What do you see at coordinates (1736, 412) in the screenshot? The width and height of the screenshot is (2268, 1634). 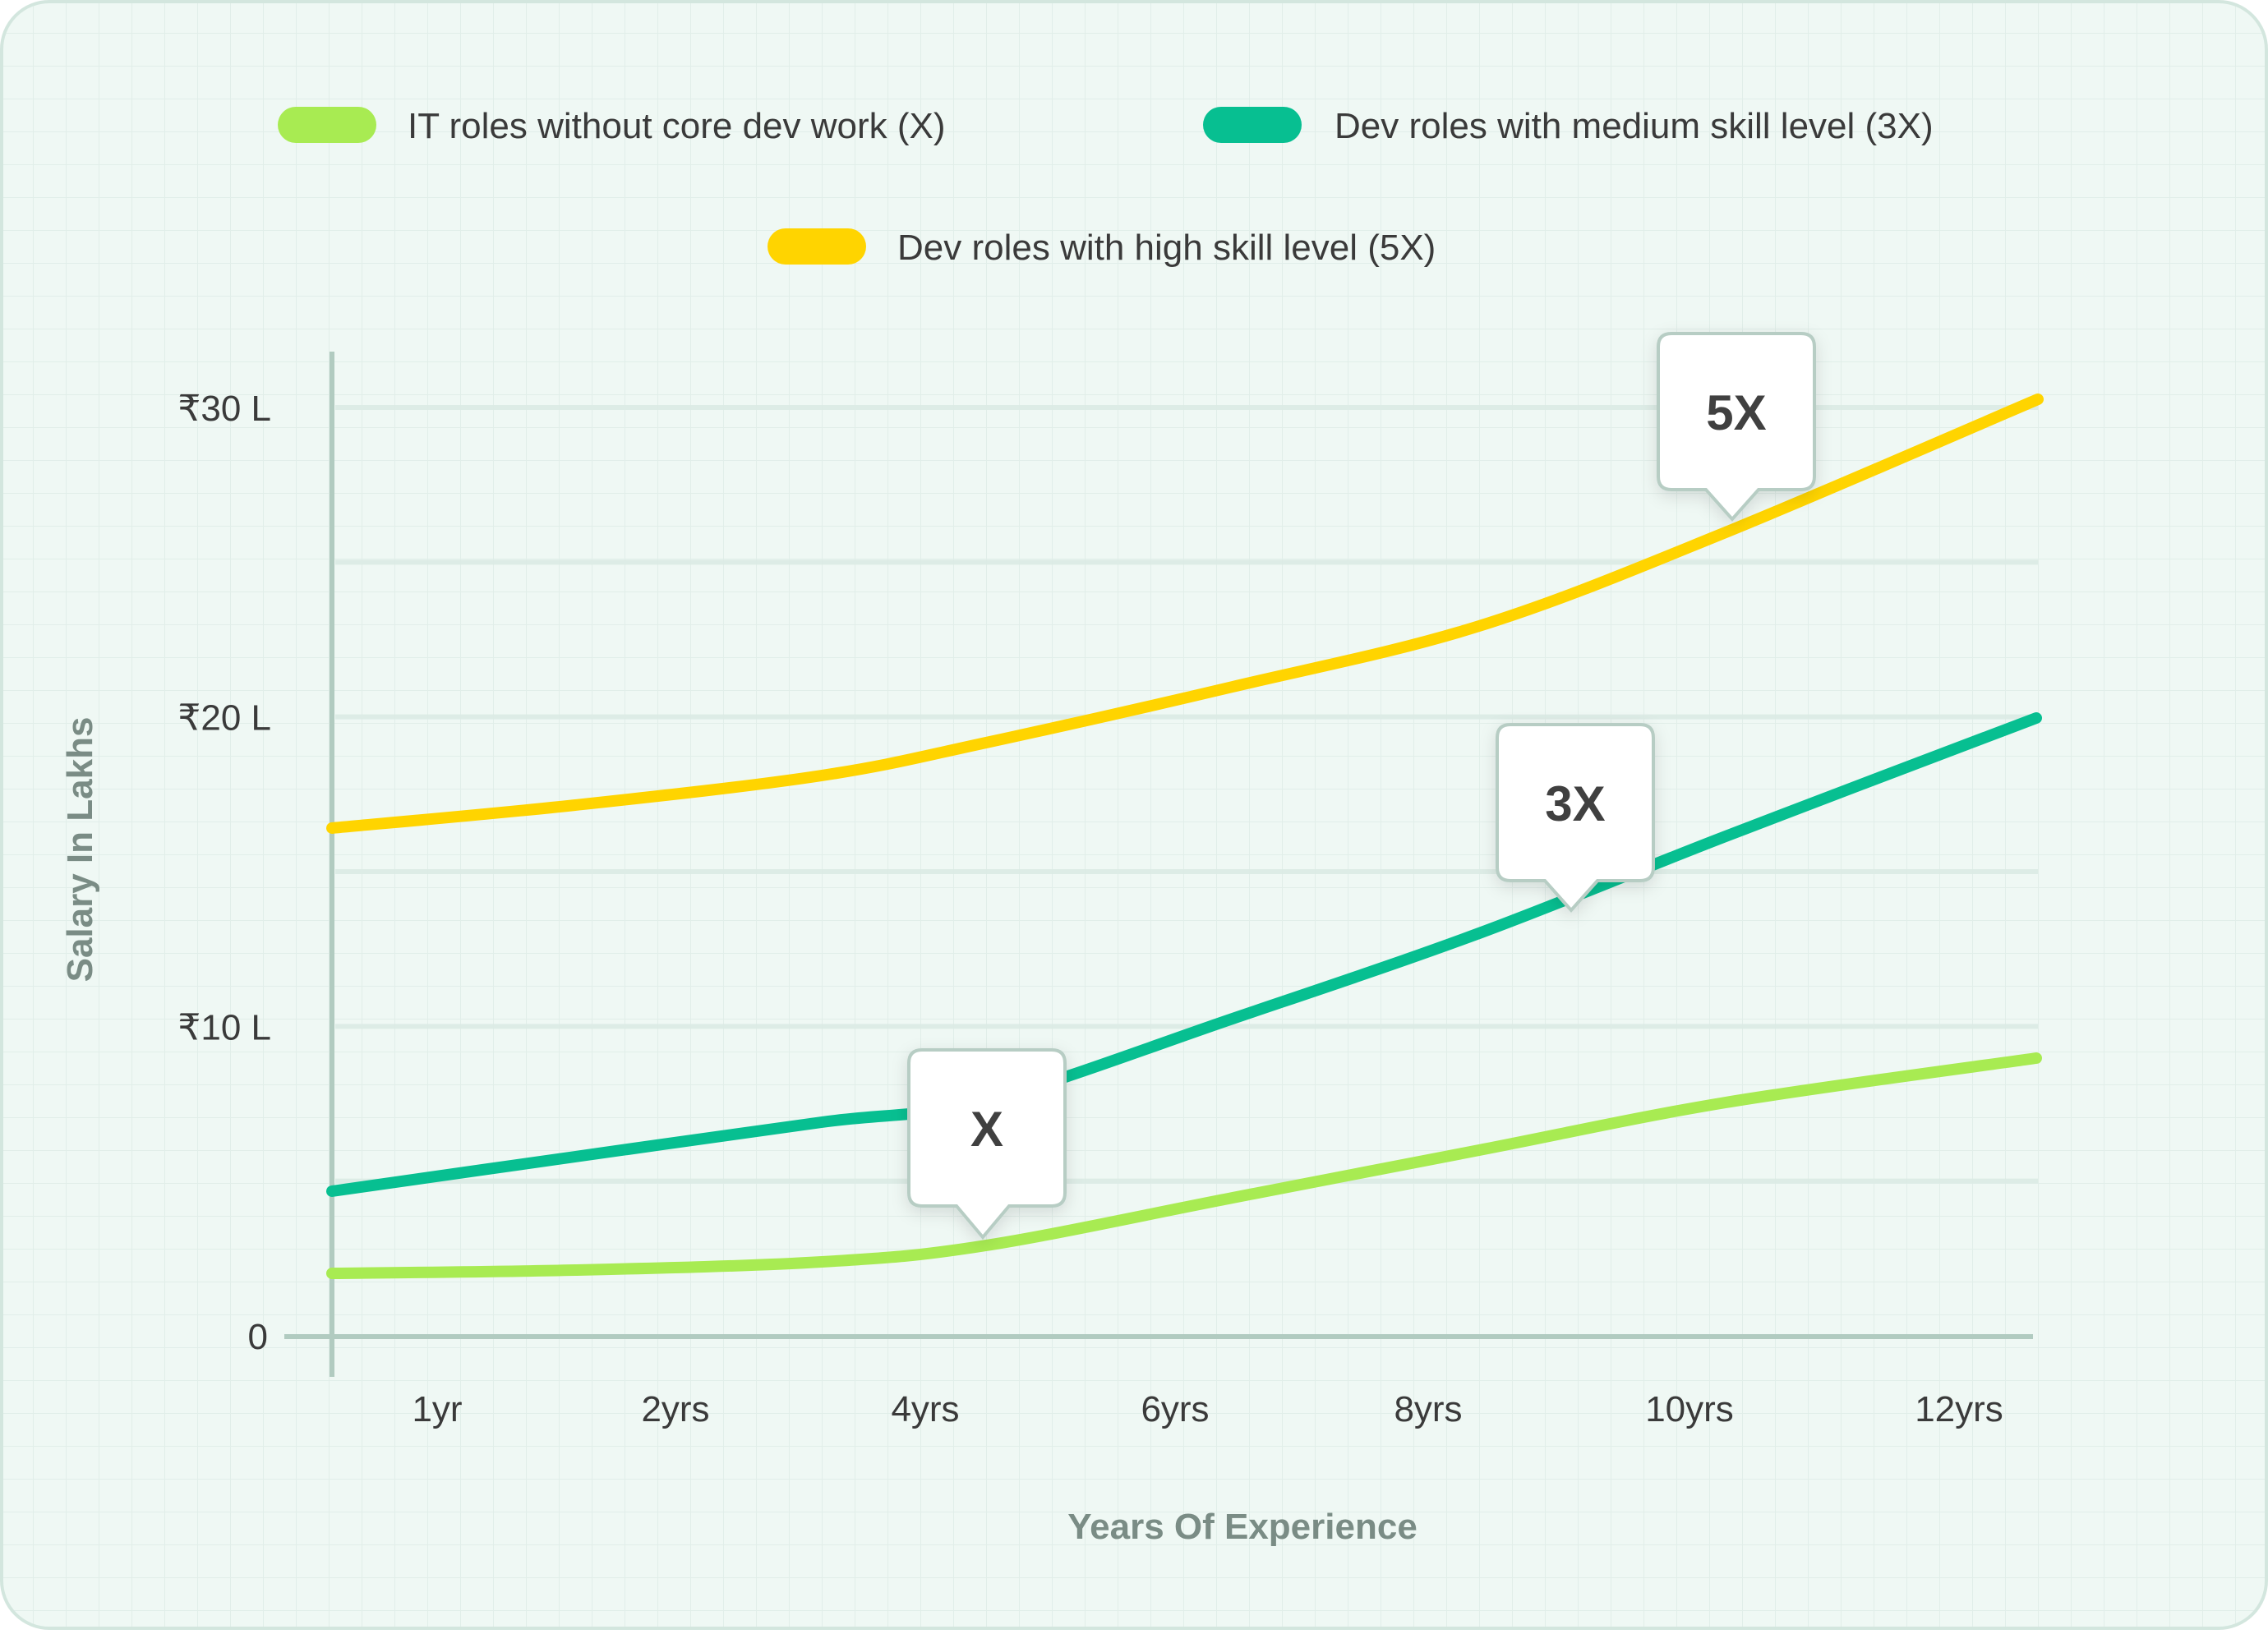 I see `callout-label: 5X` at bounding box center [1736, 412].